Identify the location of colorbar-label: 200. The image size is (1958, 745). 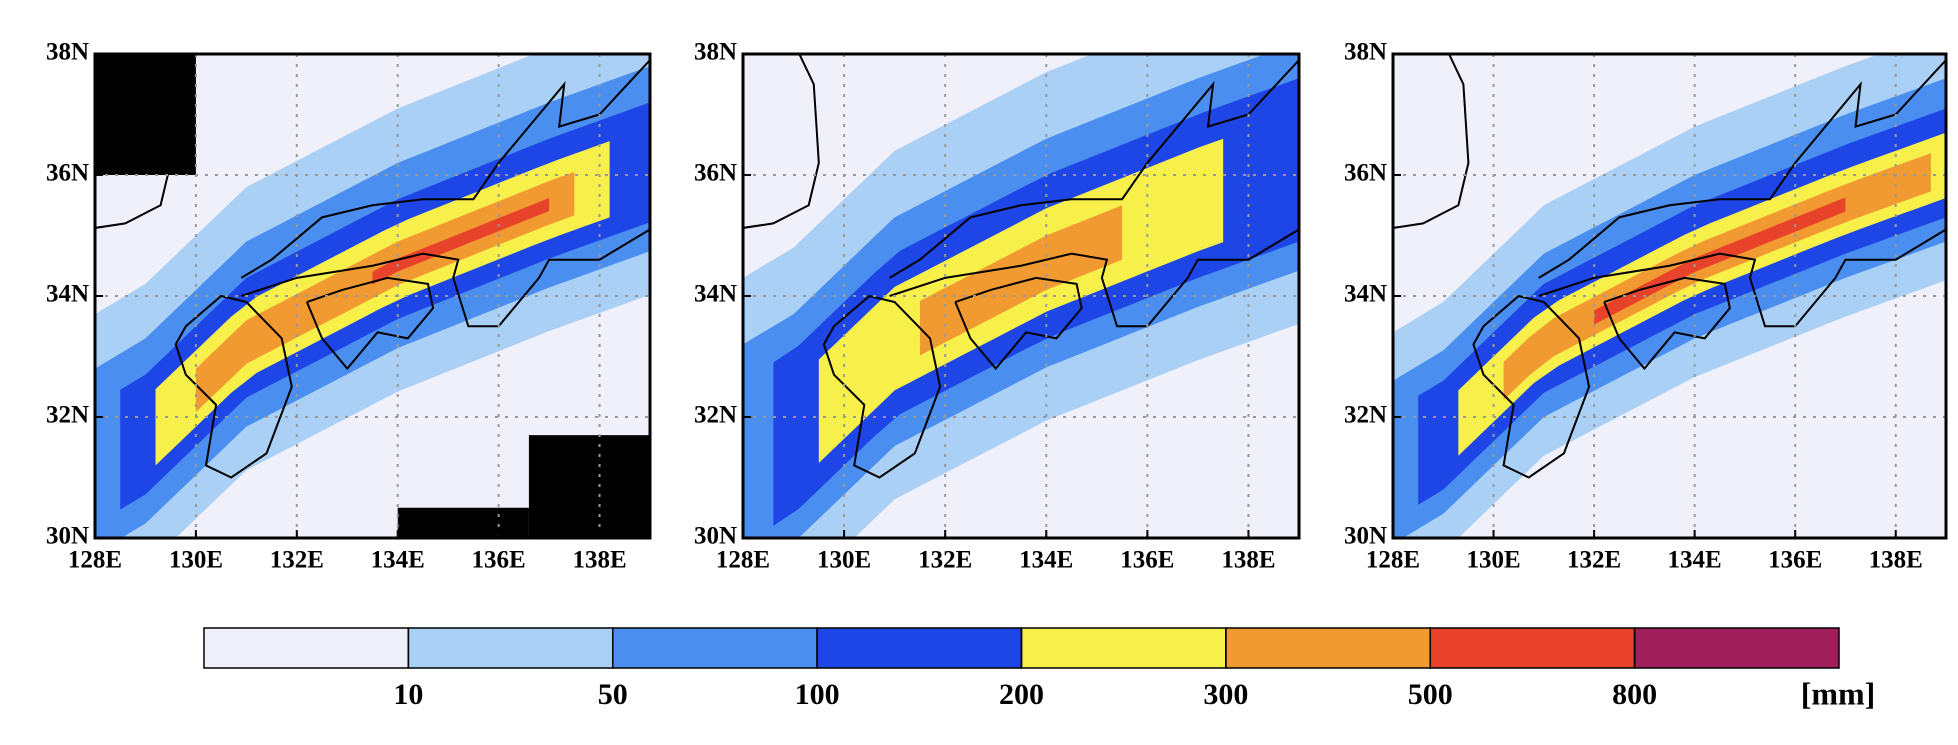
(1021, 694).